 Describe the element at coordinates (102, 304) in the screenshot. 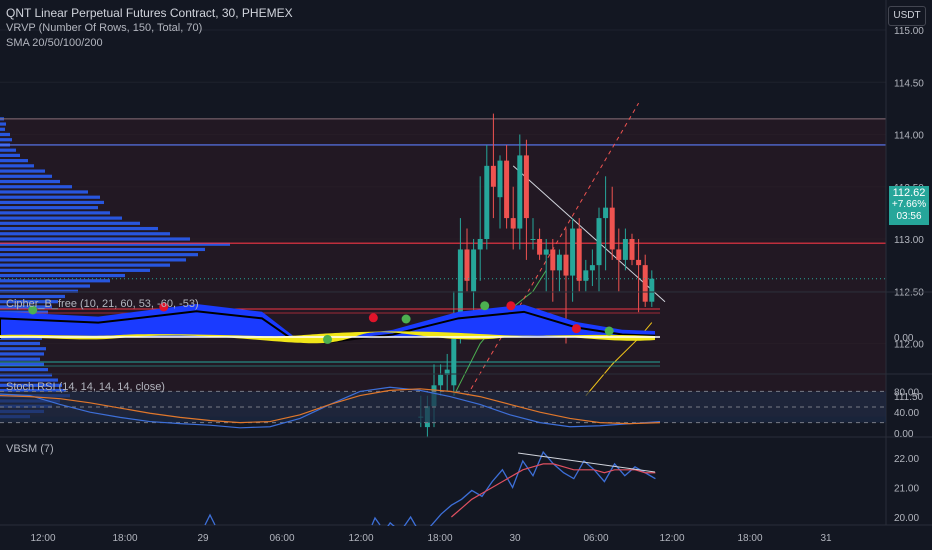

I see `cipher-legend: Cipher_B_free (10, 21, 60, 53, -60, -53)` at that location.